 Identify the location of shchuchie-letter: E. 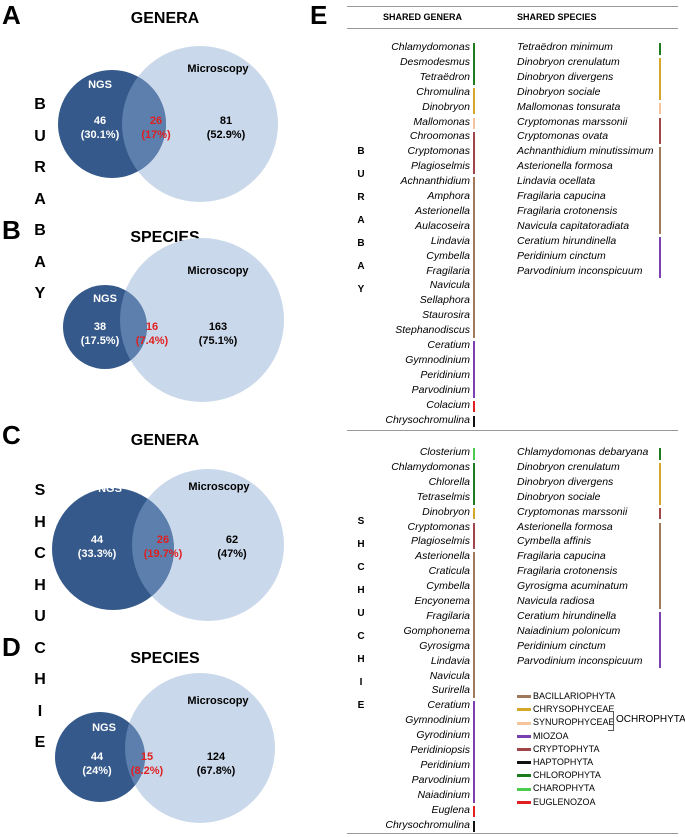
(40, 742).